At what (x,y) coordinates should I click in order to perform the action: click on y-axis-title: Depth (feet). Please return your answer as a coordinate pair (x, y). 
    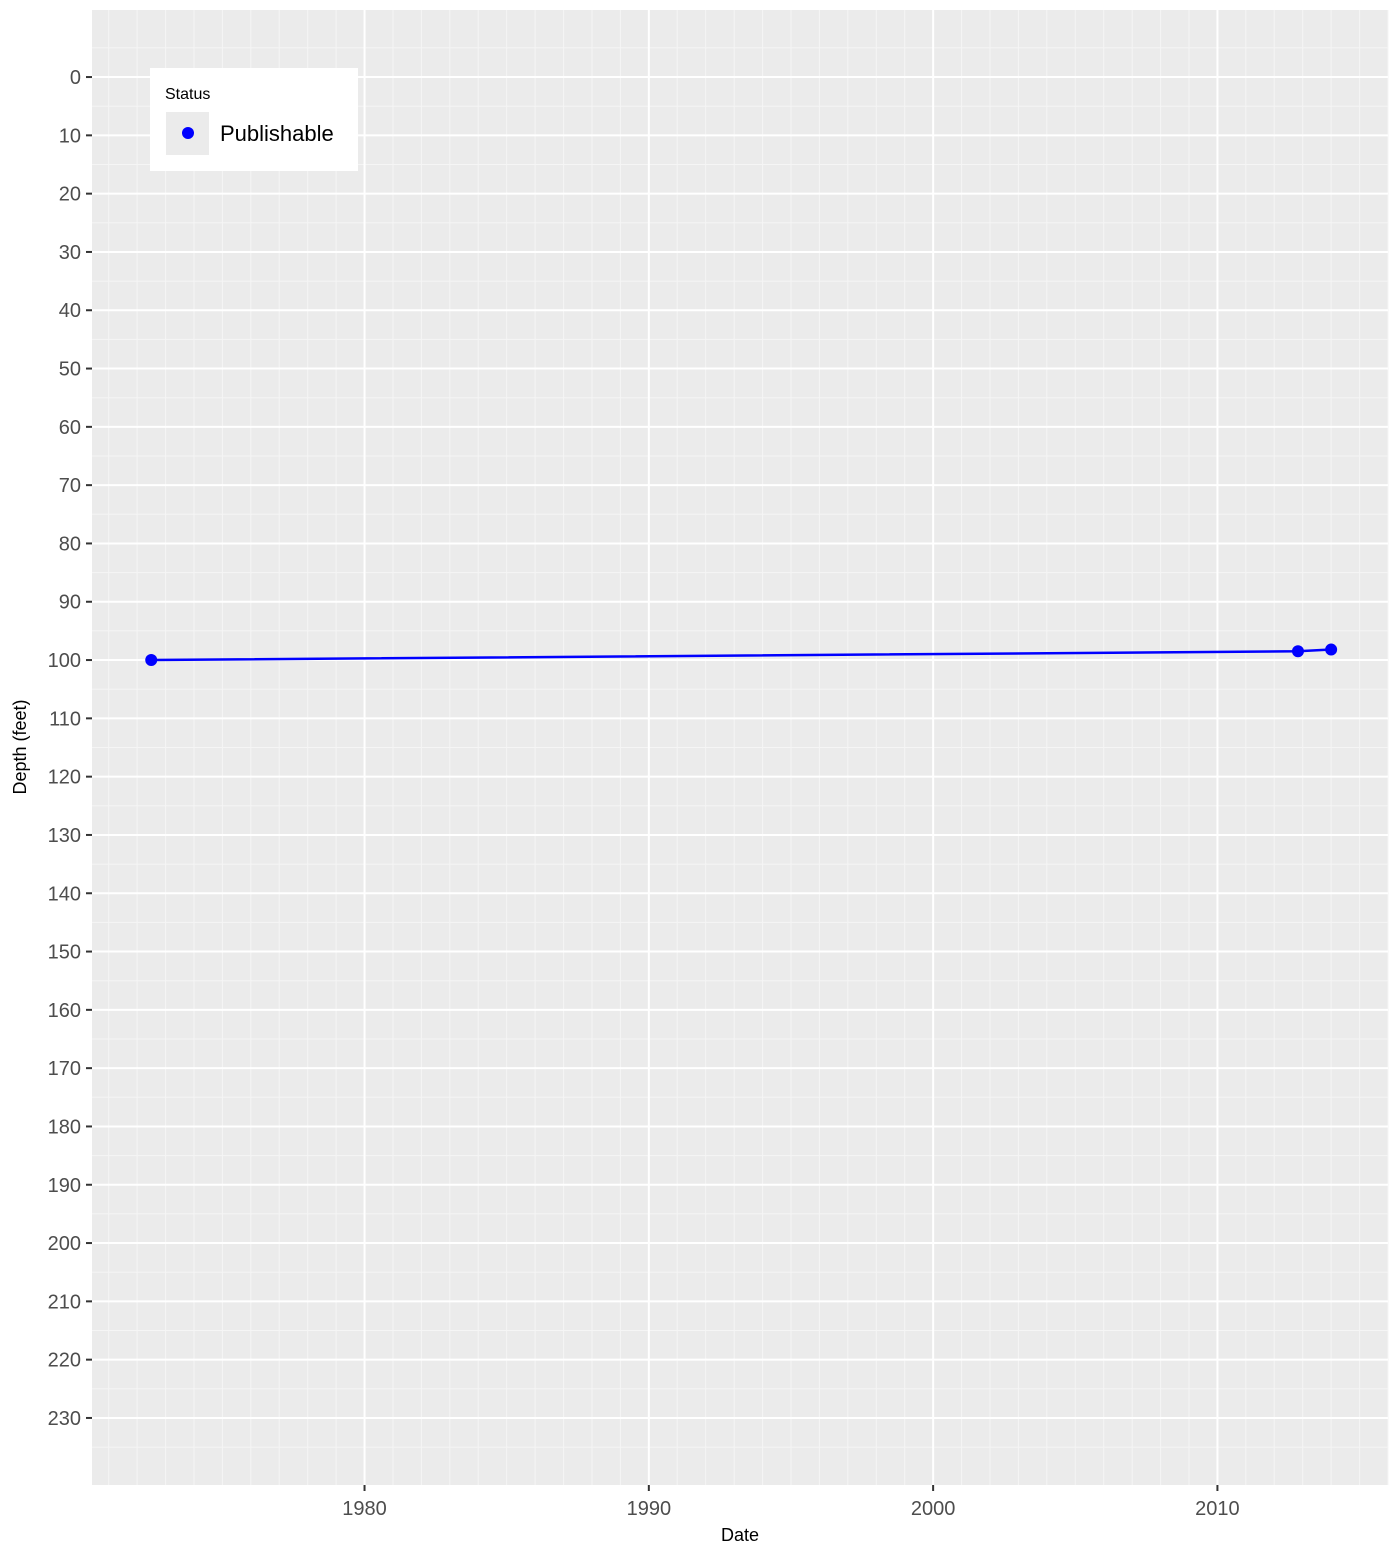
    Looking at the image, I should click on (20, 746).